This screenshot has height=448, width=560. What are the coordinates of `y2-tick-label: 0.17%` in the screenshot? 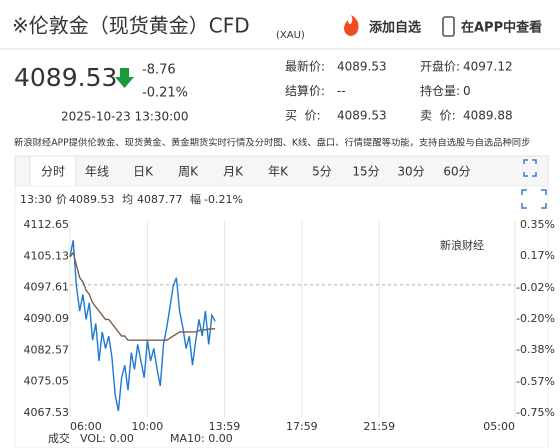 It's located at (537, 255).